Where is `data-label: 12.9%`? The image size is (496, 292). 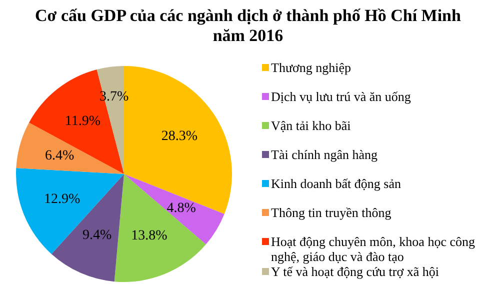
data-label: 12.9% is located at coordinates (62, 199).